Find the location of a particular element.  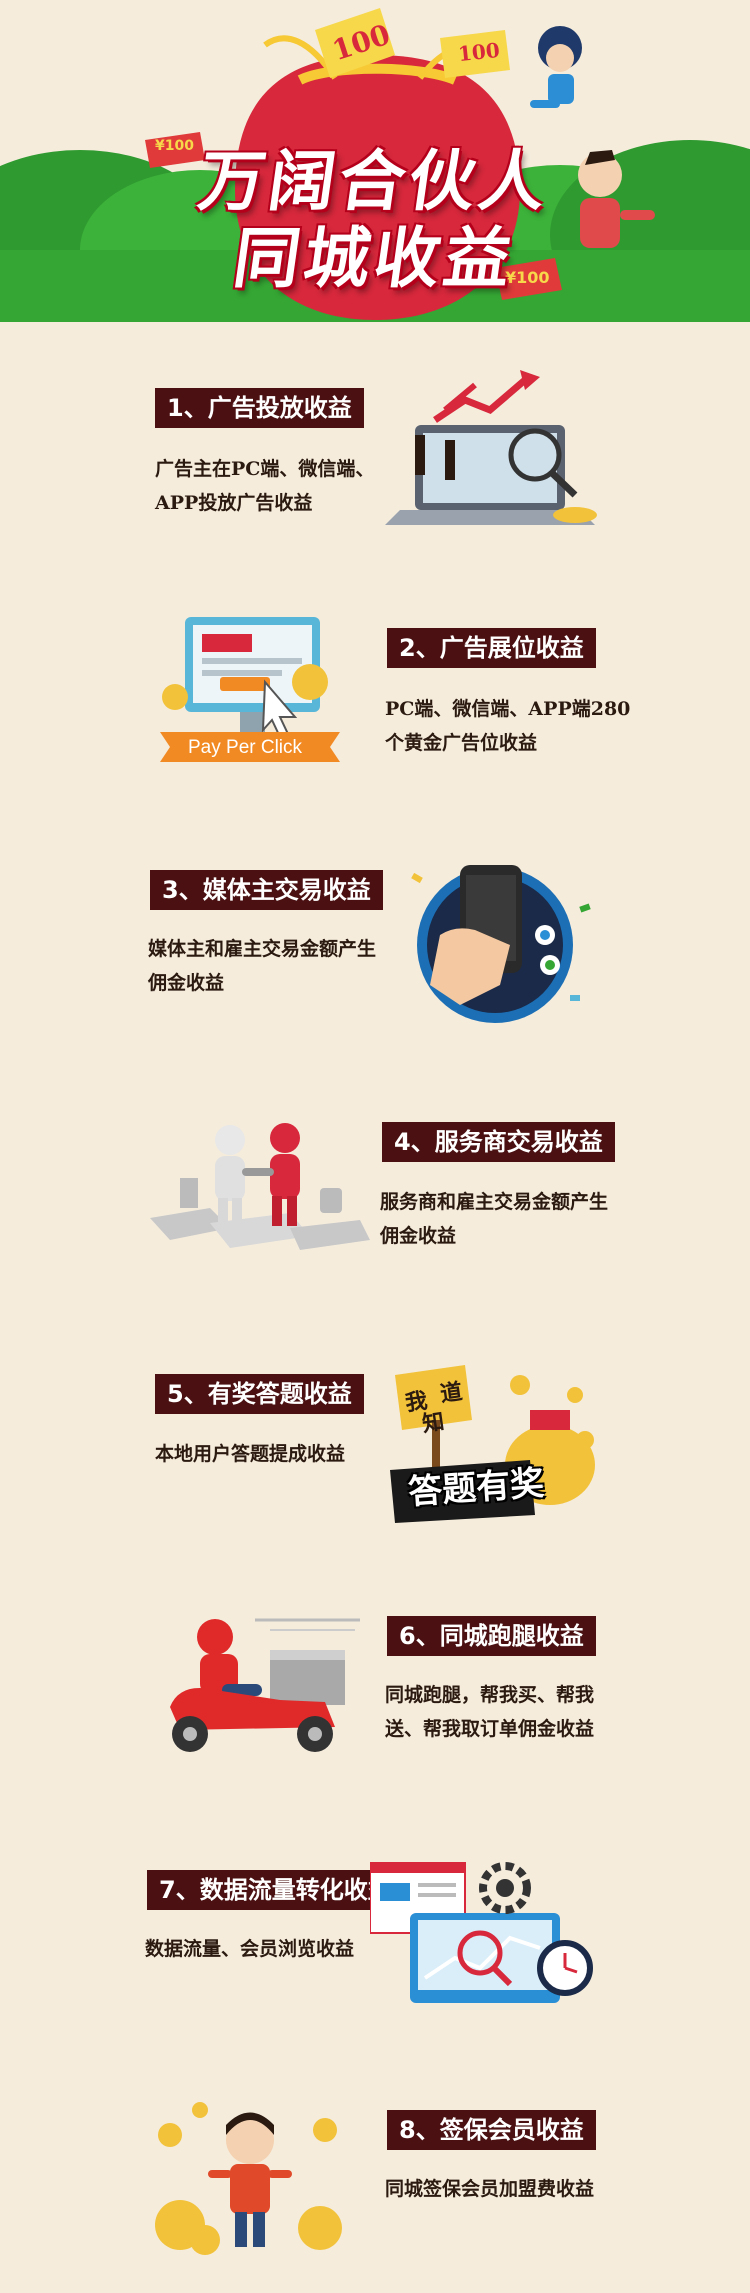

bill-label-3: ¥100 is located at coordinates (174, 146).